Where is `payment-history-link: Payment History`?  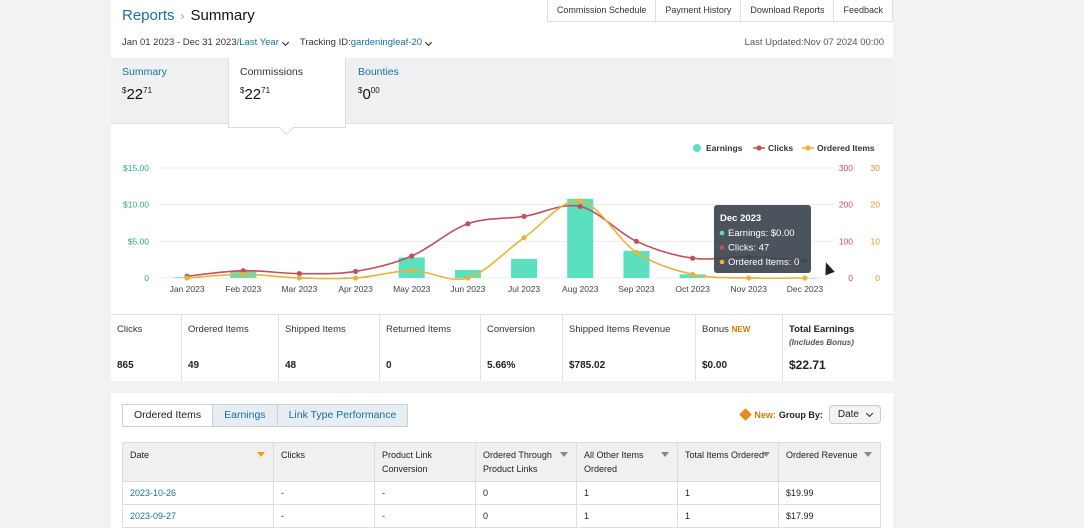
payment-history-link: Payment History is located at coordinates (698, 11).